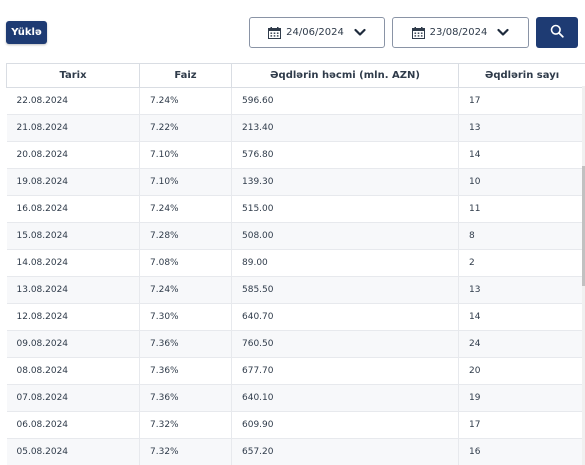 This screenshot has width=585, height=465. I want to click on table-row: 12.08.2024 7.30% 640.70 14, so click(295, 317).